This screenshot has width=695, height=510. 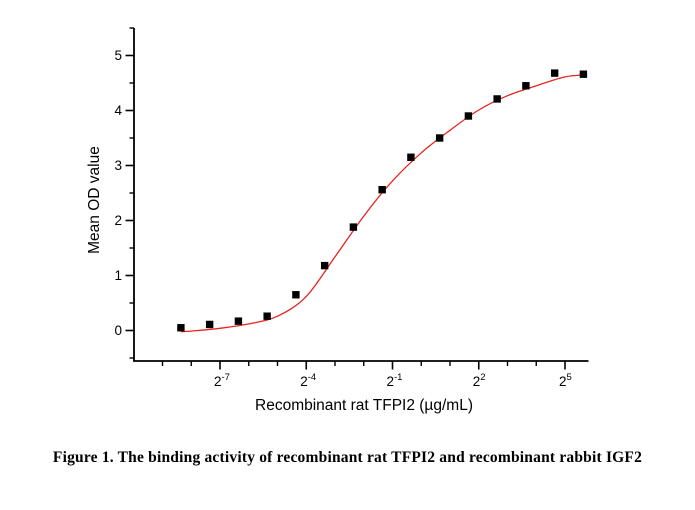 I want to click on x-tick-label: 2-7, so click(x=222, y=380).